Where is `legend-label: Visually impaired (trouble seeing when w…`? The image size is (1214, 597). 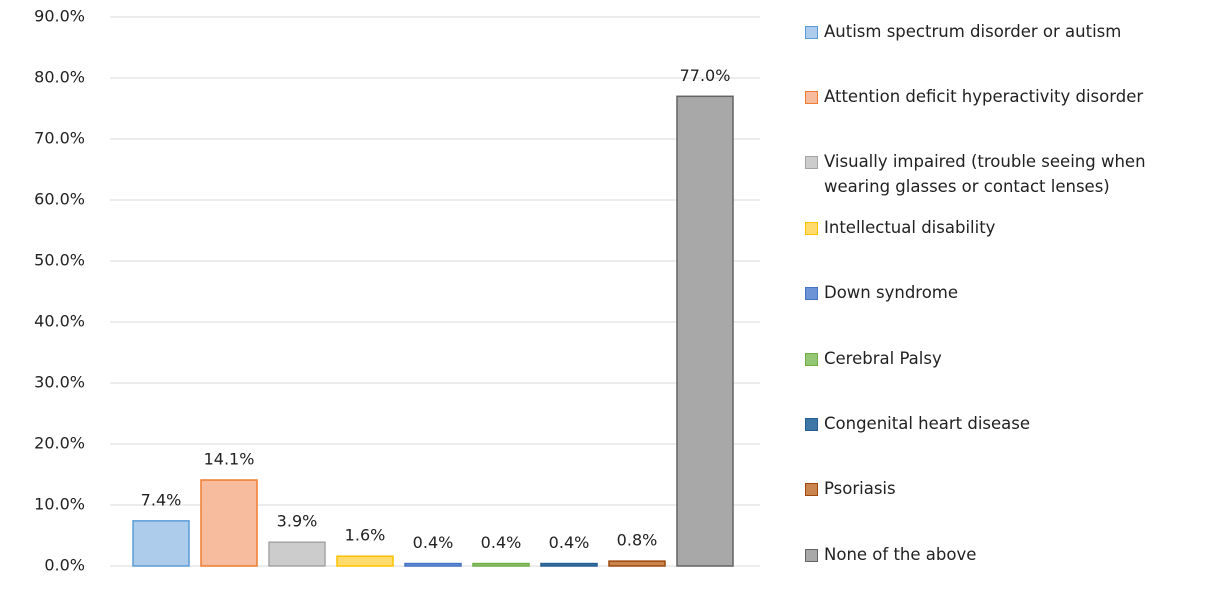 legend-label: Visually impaired (trouble seeing when w… is located at coordinates (985, 174).